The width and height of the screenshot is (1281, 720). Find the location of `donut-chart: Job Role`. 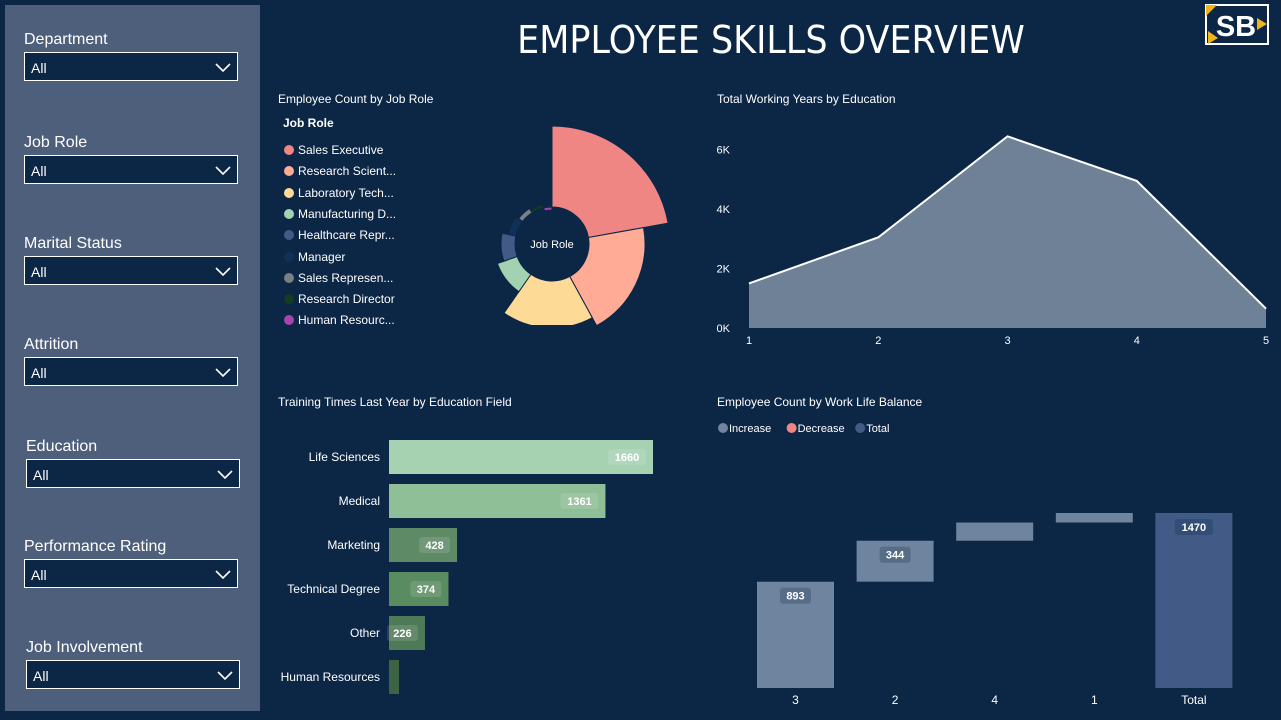

donut-chart: Job Role is located at coordinates (582, 225).